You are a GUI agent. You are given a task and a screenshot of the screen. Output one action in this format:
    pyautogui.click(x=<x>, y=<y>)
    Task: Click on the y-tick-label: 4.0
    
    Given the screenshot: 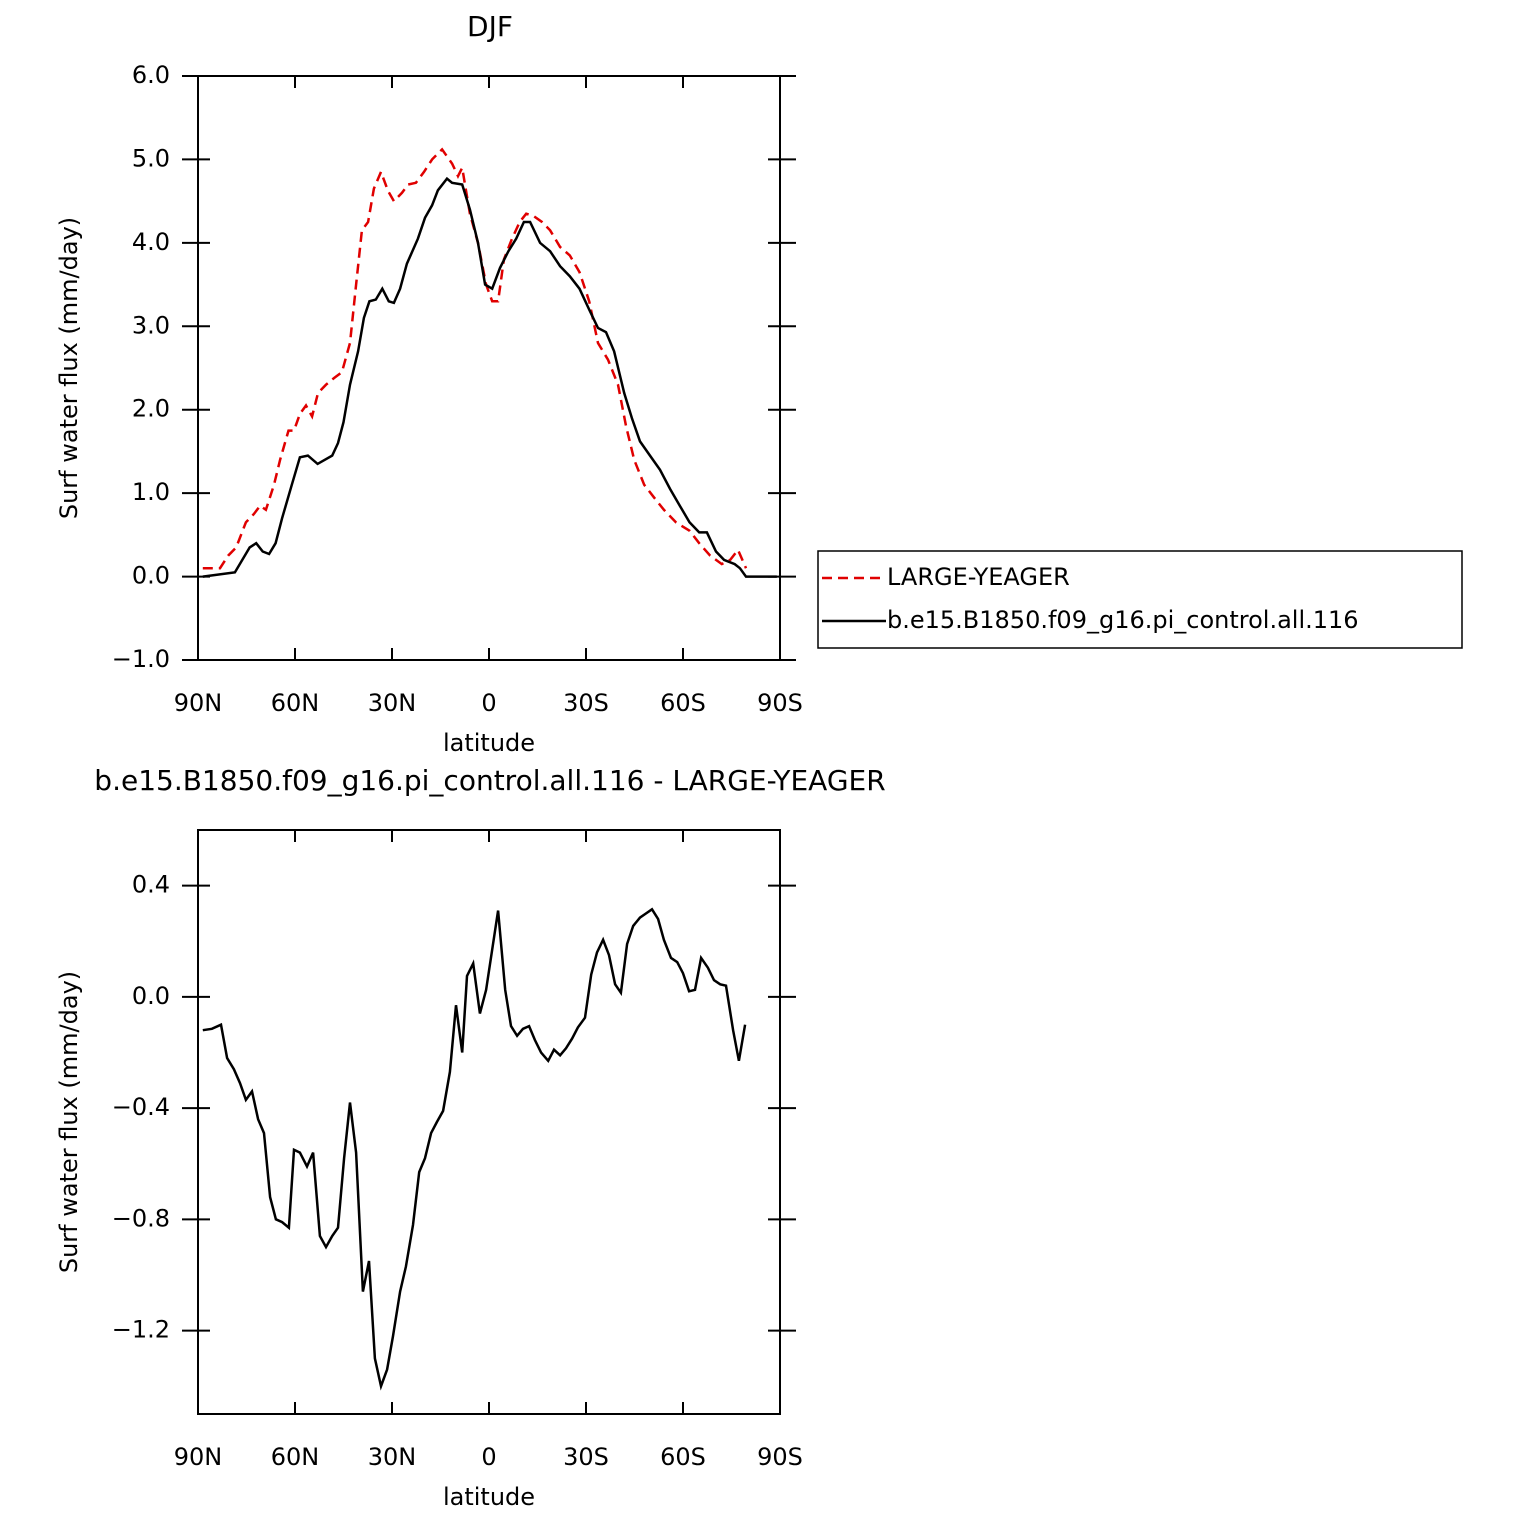 What is the action you would take?
    pyautogui.click(x=151, y=242)
    